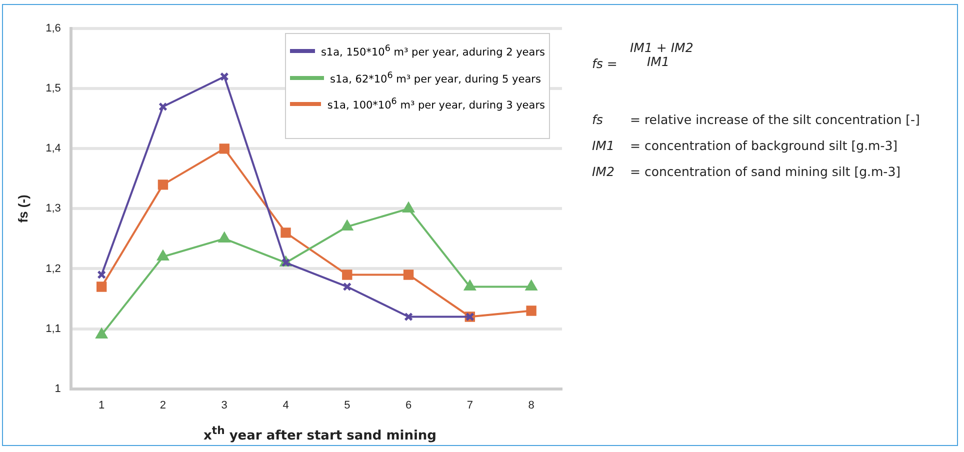 This screenshot has height=452, width=964. I want to click on x-tick-label: 6, so click(408, 405).